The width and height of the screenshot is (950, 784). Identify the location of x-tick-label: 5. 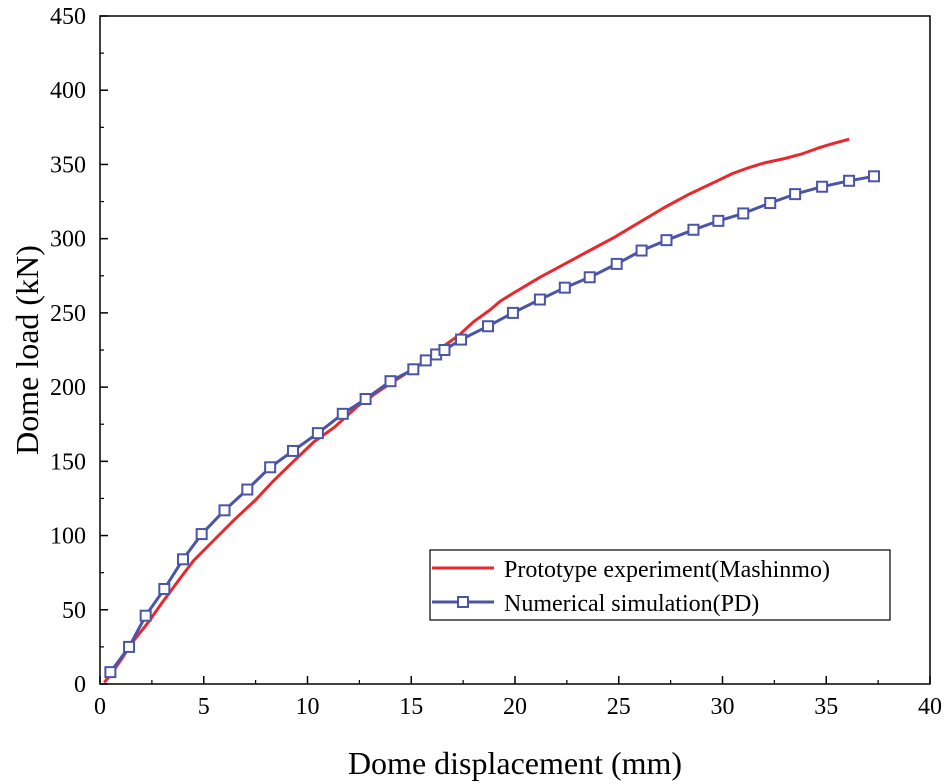
(204, 707).